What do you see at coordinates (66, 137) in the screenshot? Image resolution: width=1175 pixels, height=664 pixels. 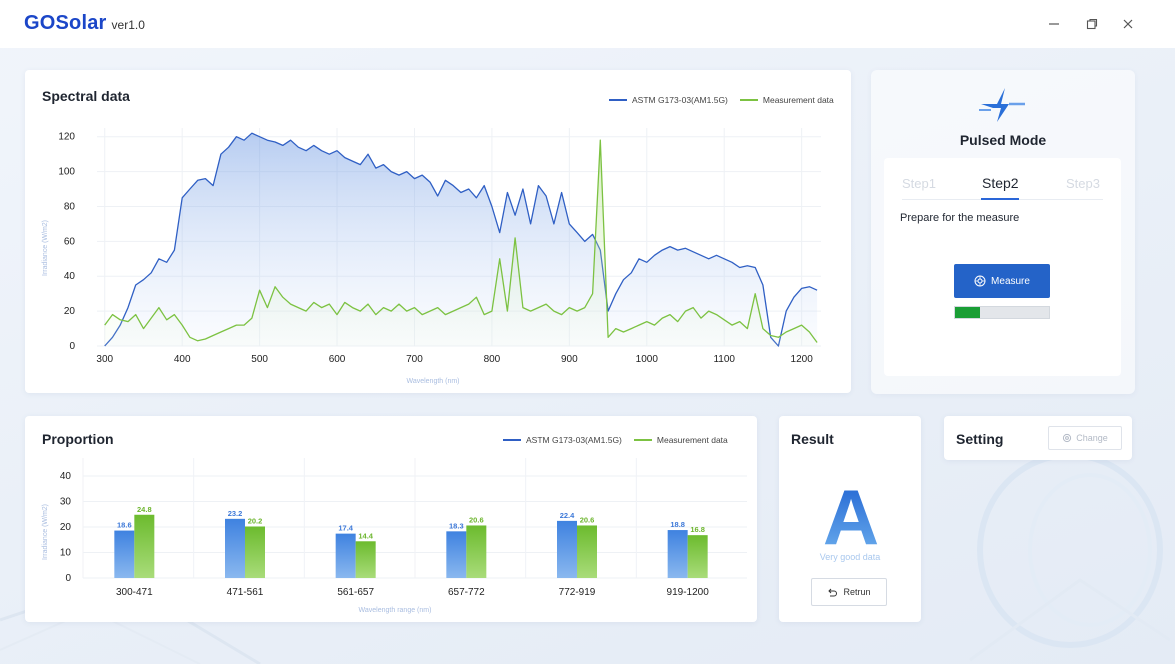 I see `spectral-y-tick: 120` at bounding box center [66, 137].